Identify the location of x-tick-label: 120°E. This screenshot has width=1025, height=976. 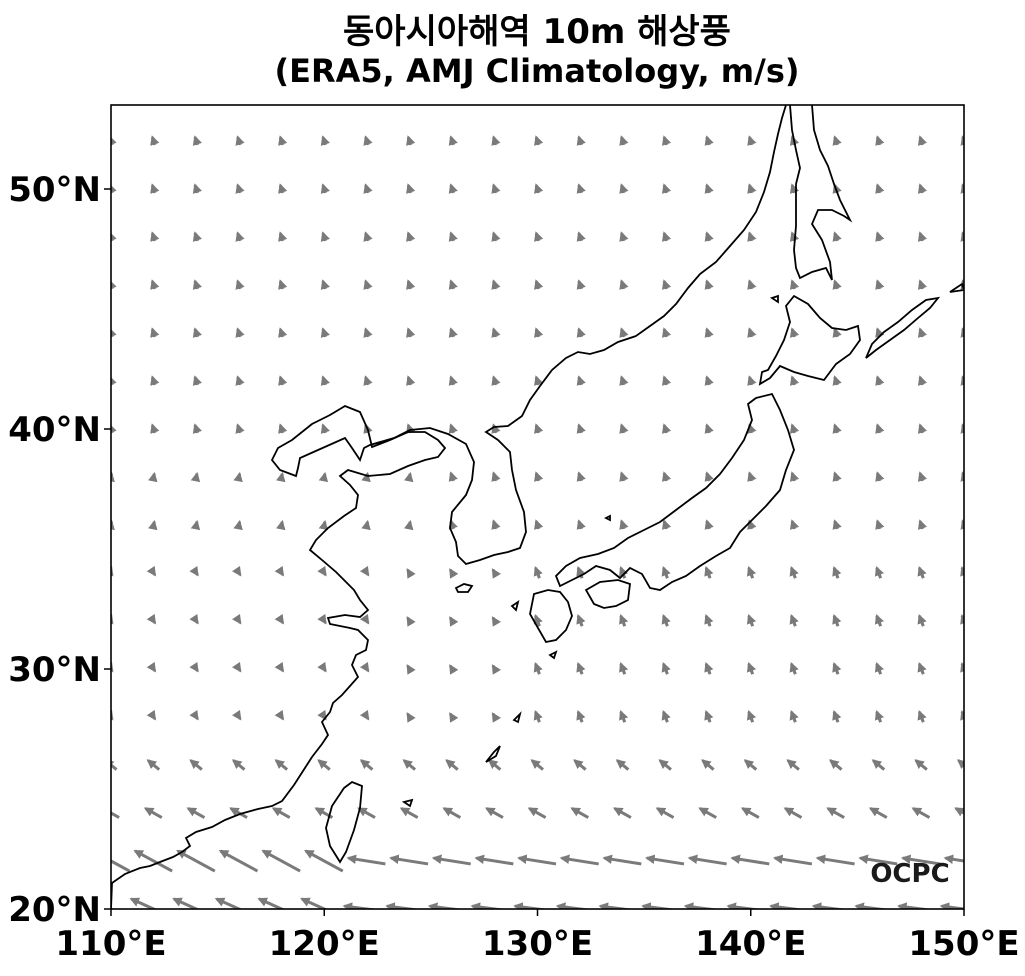
(324, 944).